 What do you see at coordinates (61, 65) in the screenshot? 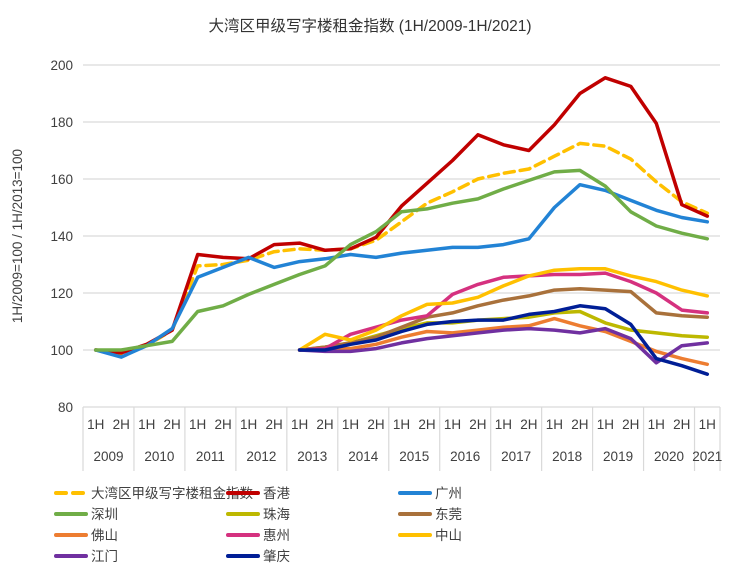
I see `y-tick-label: 200` at bounding box center [61, 65].